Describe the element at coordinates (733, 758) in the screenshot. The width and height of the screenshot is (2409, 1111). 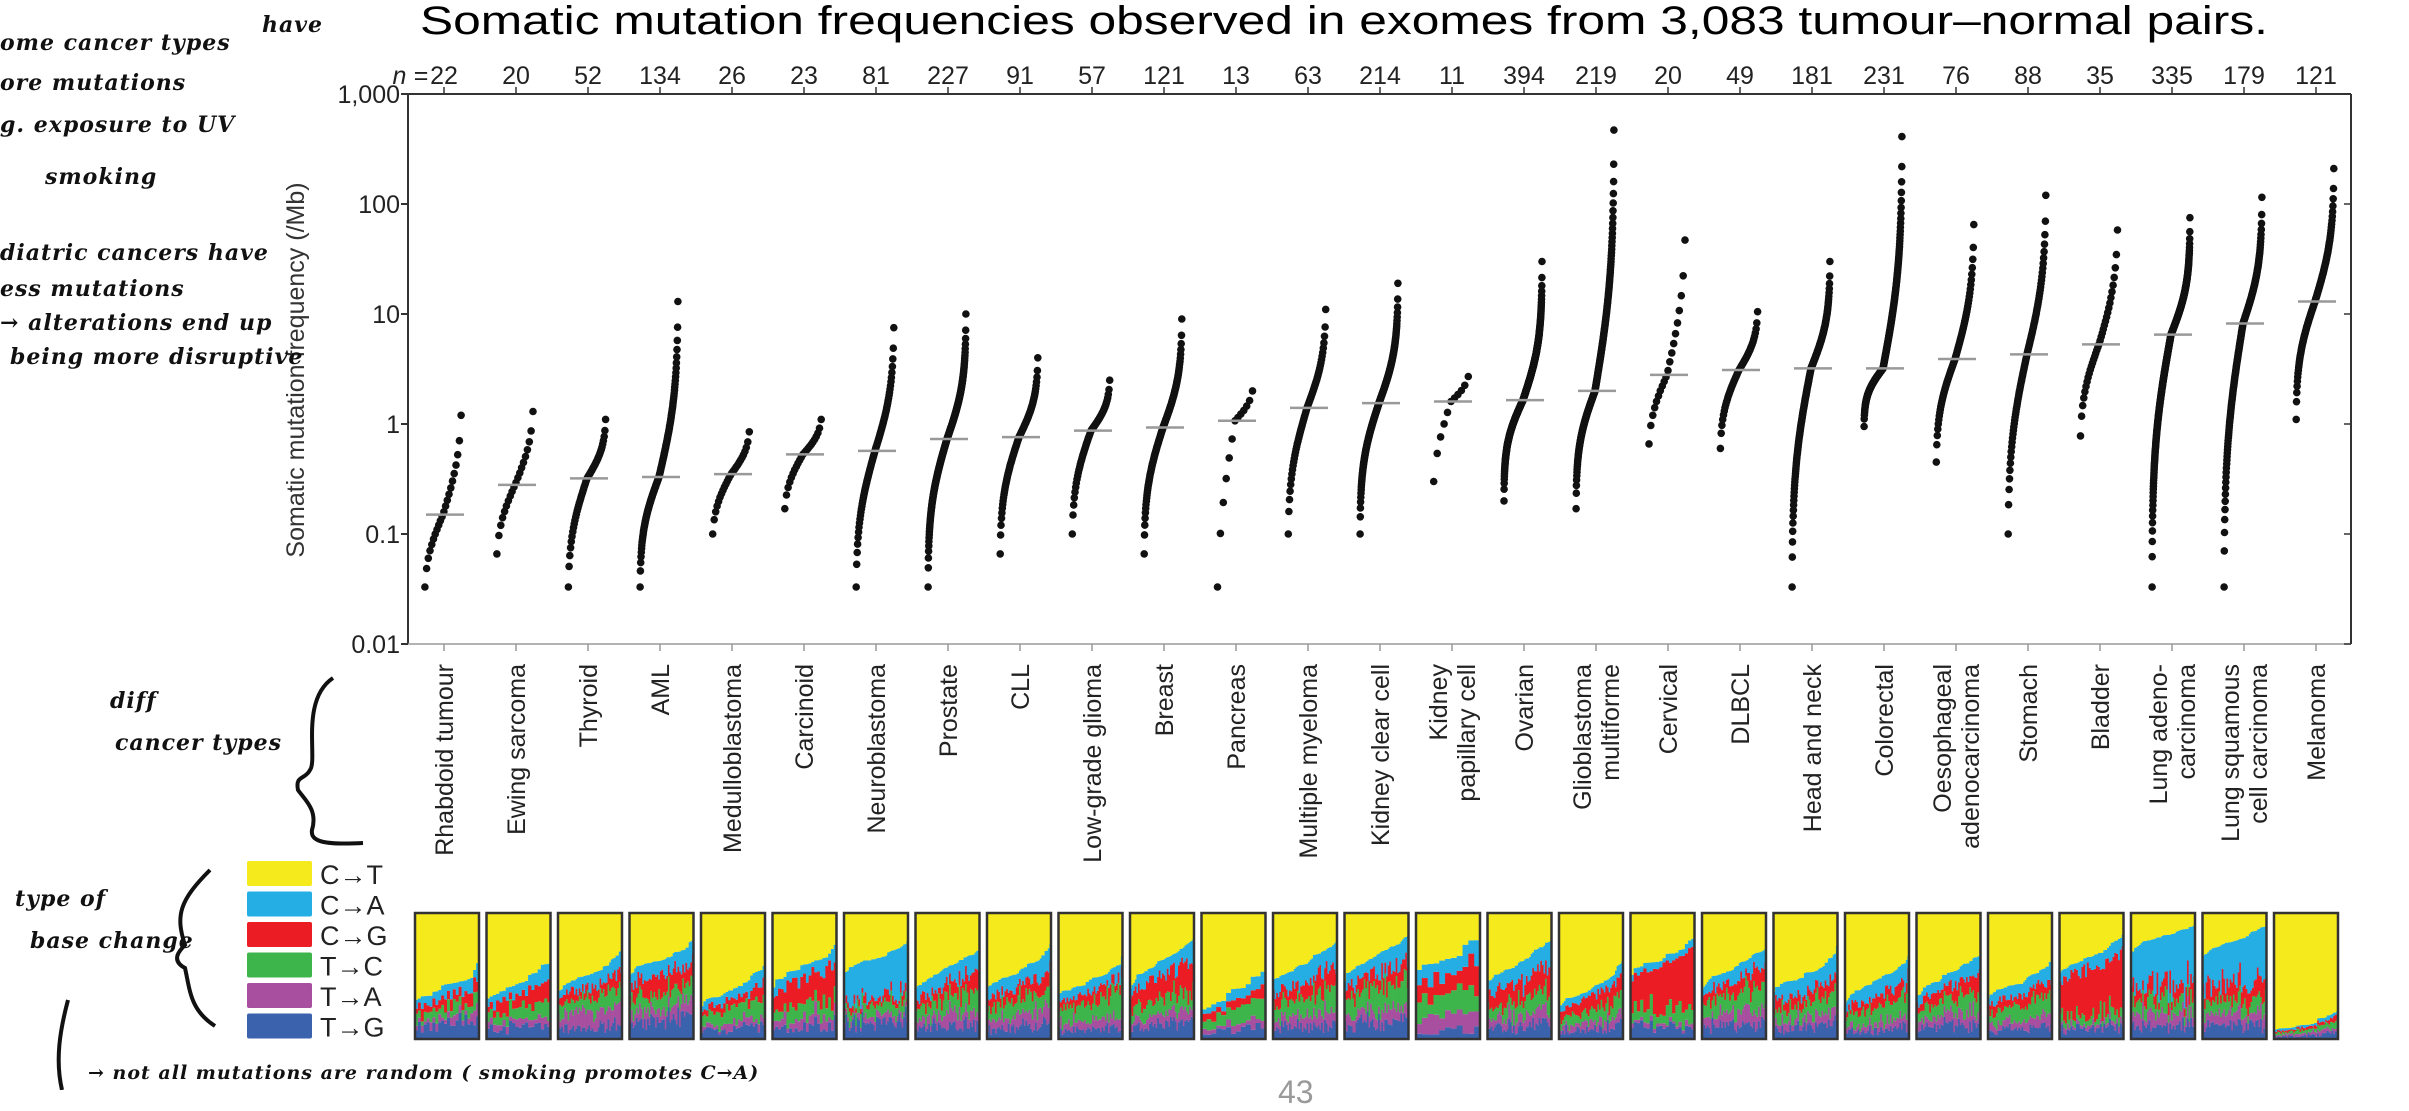
I see `category-label: Medulloblastoma` at that location.